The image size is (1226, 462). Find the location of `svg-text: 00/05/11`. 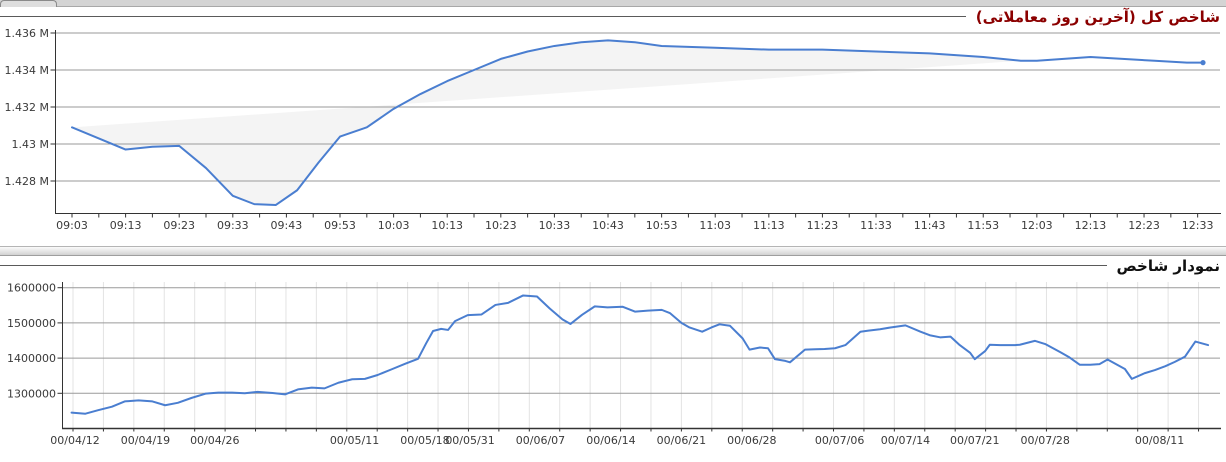

svg-text: 00/05/11 is located at coordinates (354, 440).